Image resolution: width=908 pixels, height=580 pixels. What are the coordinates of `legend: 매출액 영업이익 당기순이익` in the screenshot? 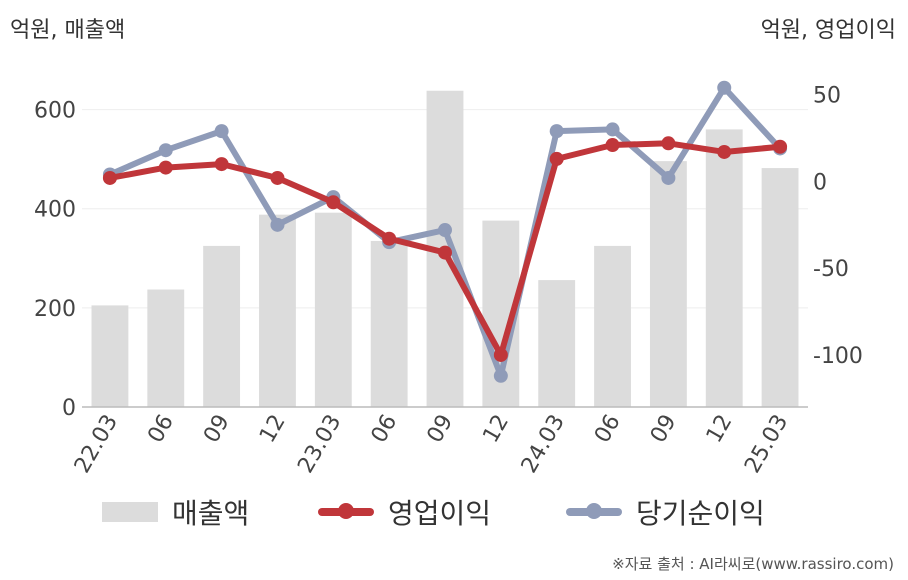 It's located at (454, 514).